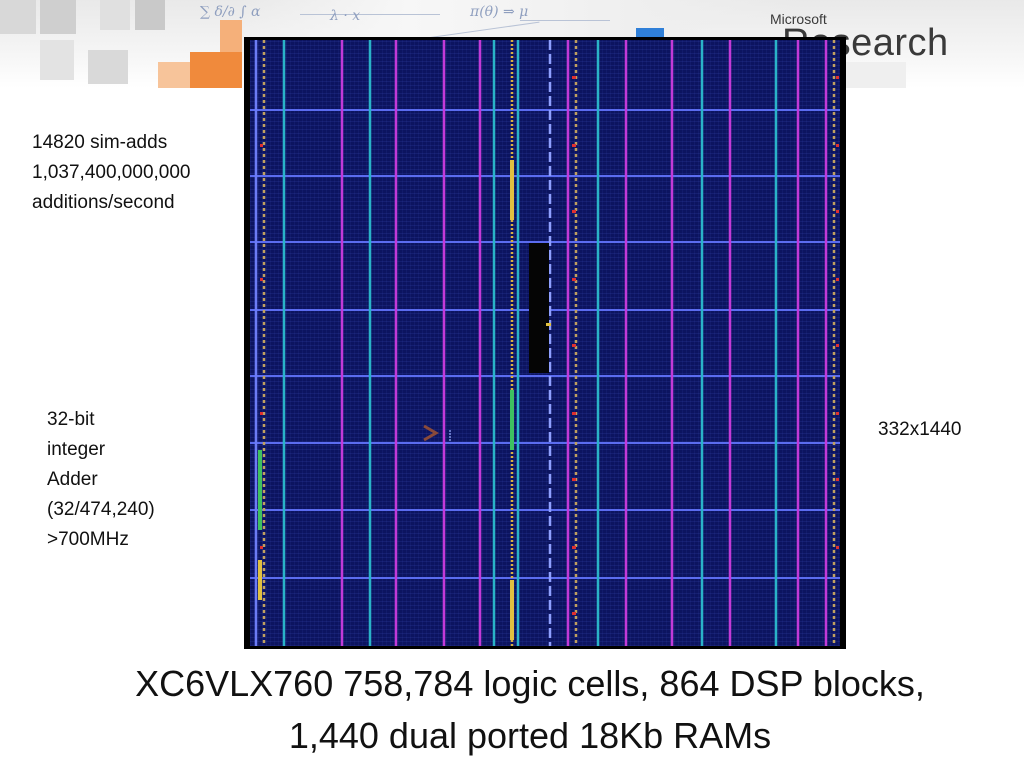  What do you see at coordinates (431, 433) in the screenshot?
I see `arrow-head` at bounding box center [431, 433].